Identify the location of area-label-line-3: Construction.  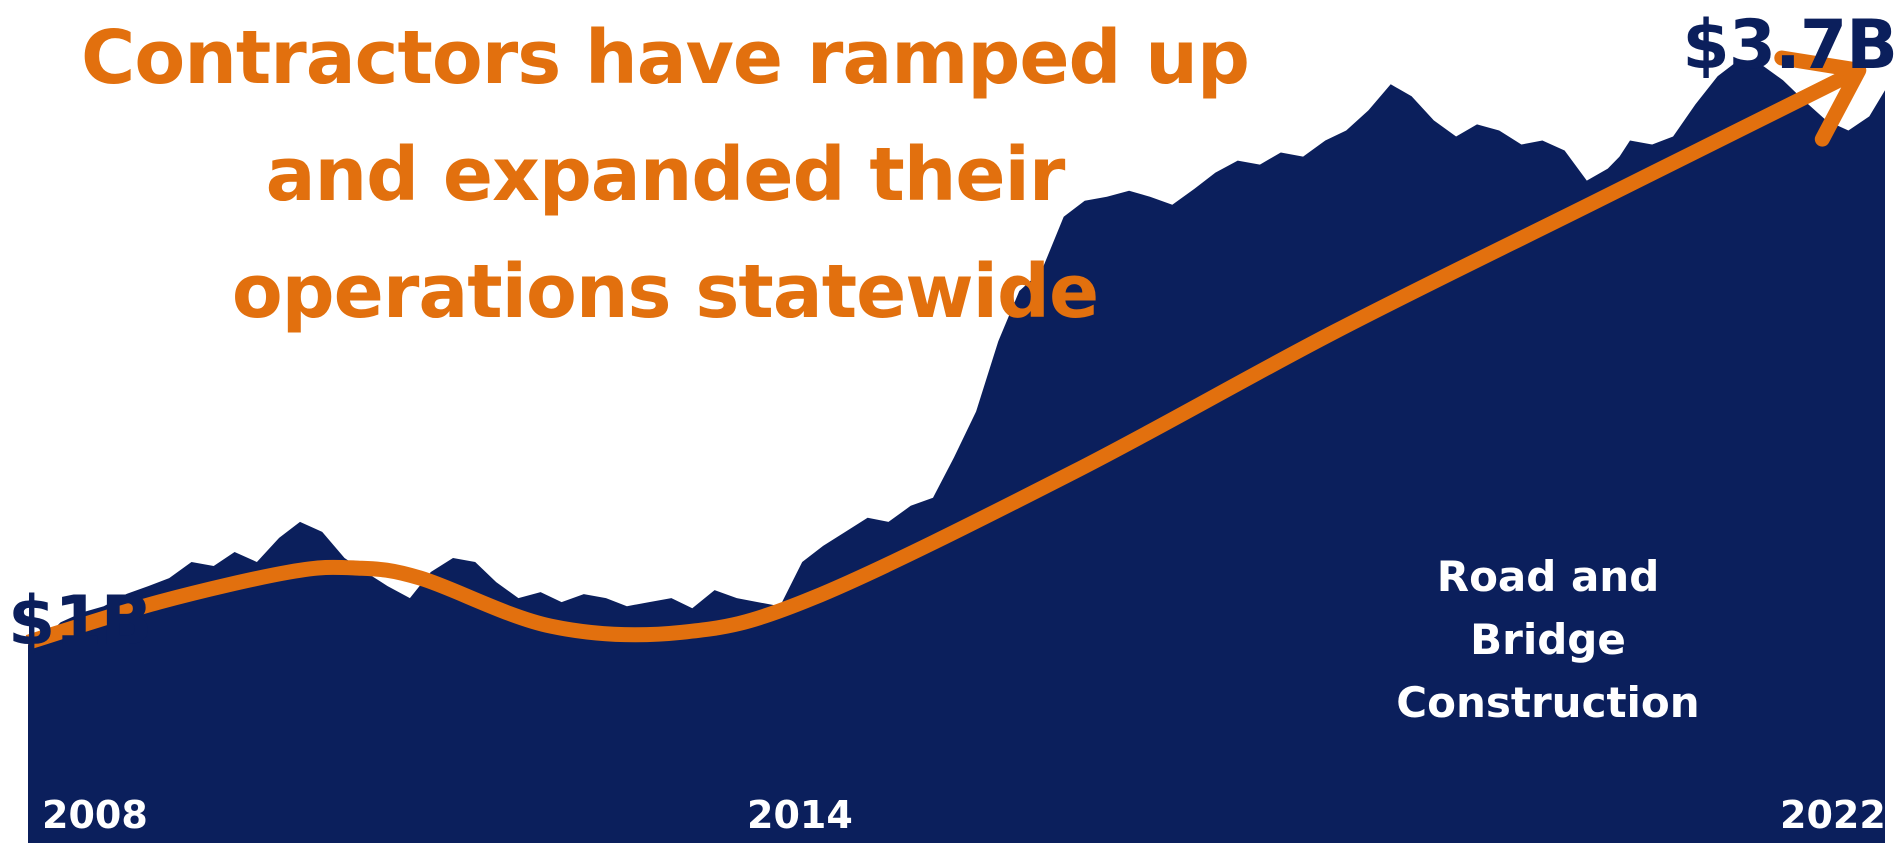
(1548, 702).